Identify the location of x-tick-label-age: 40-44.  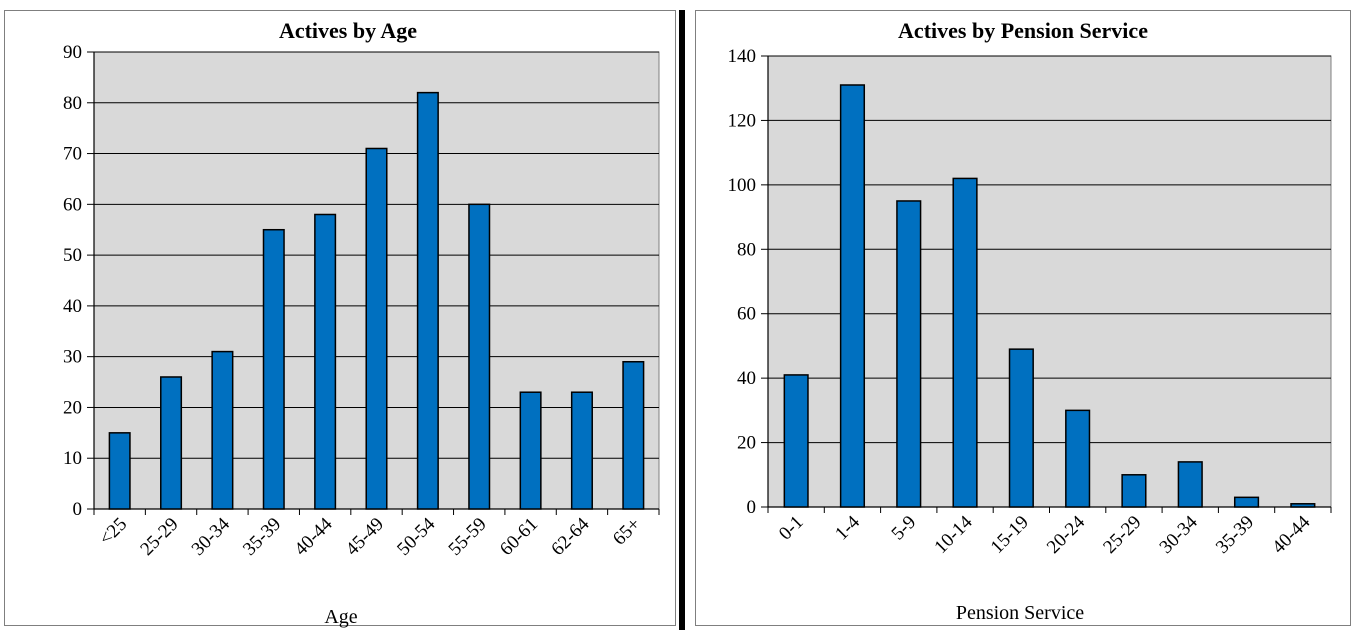
(313, 536).